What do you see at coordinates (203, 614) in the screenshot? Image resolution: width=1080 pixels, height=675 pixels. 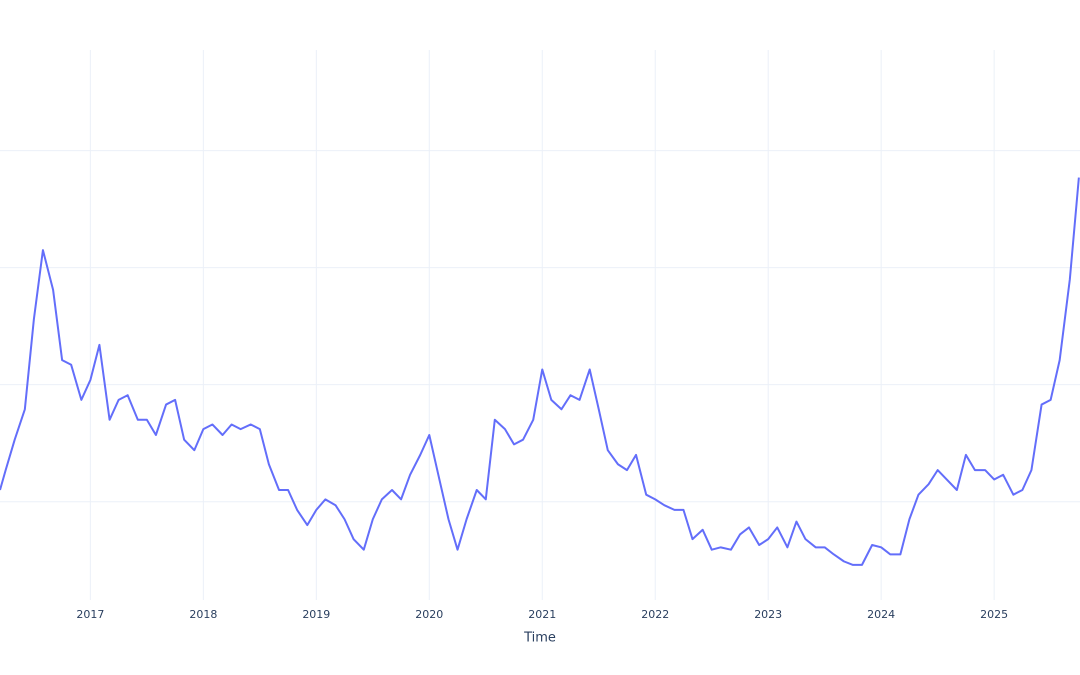 I see `x-tick-label: 2018` at bounding box center [203, 614].